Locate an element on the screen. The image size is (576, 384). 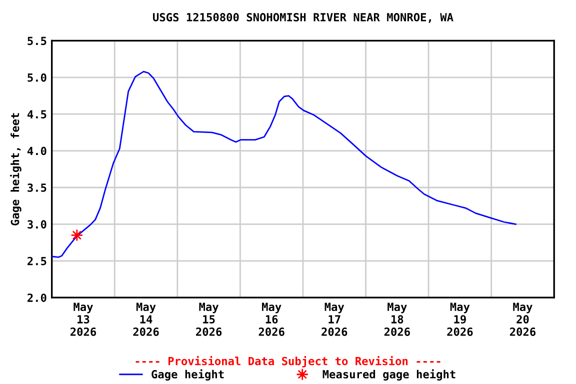
y-tick-label: 3.5 is located at coordinates (37, 187).